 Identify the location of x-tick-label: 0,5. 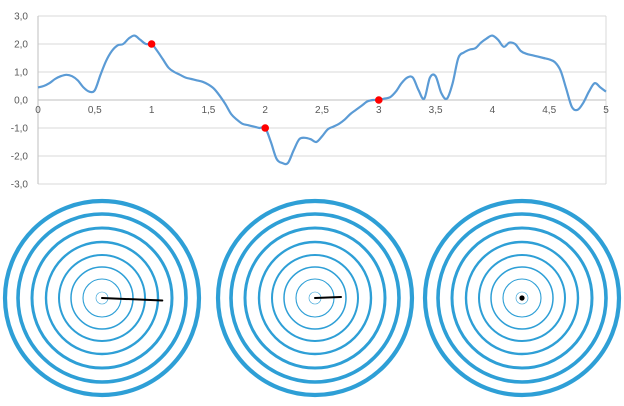
(95, 110).